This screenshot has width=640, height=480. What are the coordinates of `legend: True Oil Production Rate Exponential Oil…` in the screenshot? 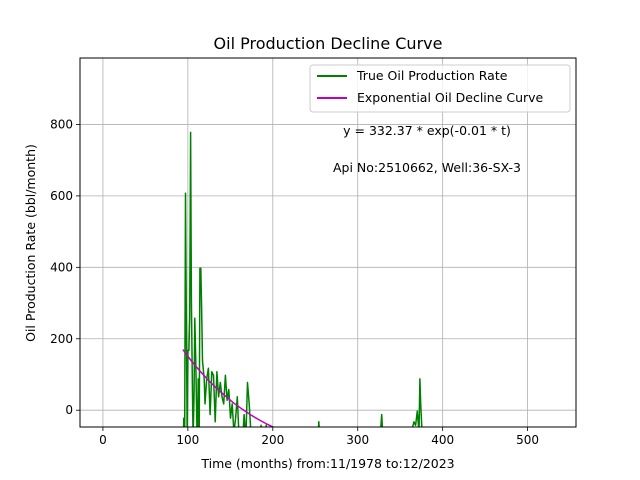 It's located at (440, 88).